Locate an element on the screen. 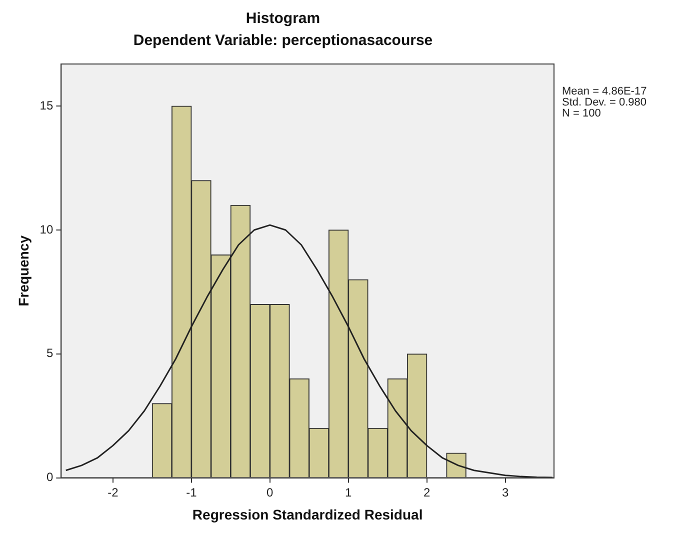  y-tick-label: 10 is located at coordinates (47, 229).